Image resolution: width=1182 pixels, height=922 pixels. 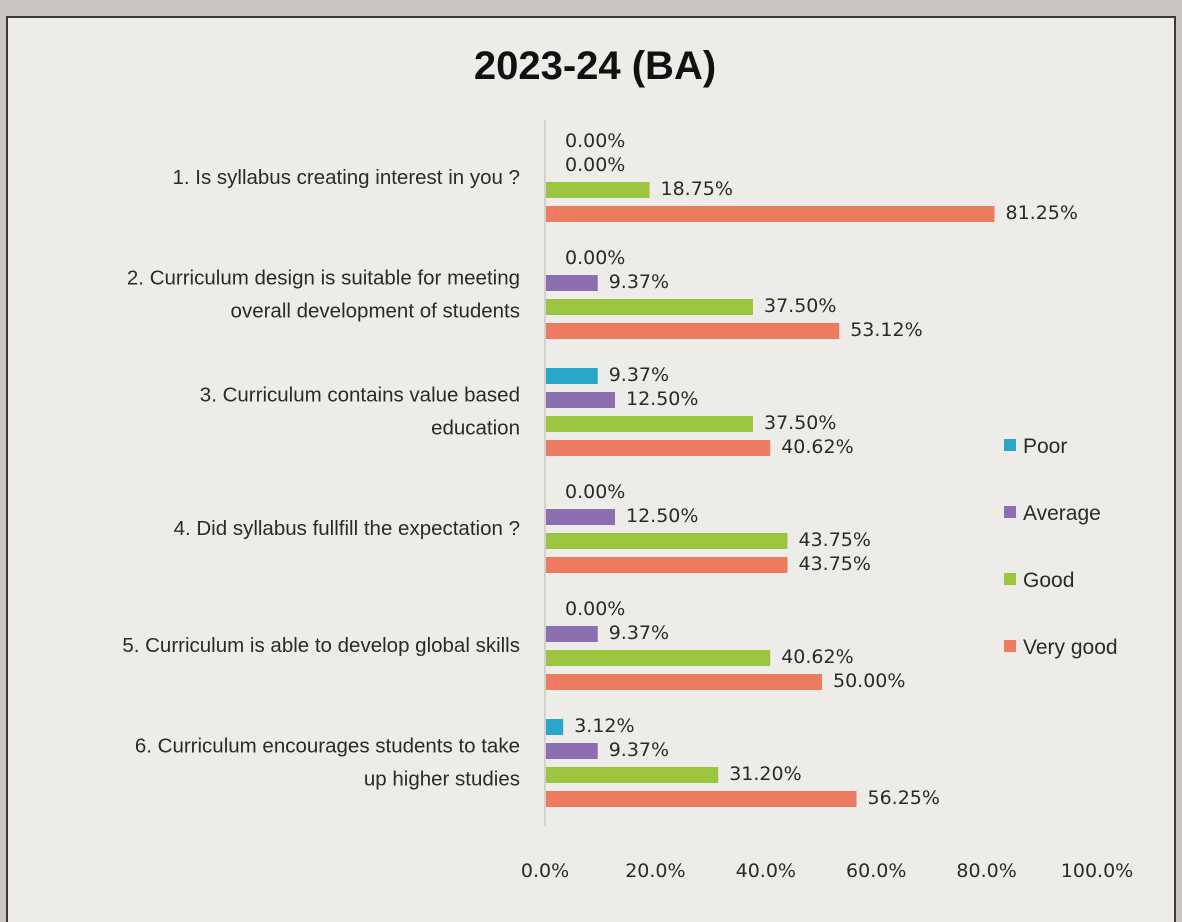 What do you see at coordinates (876, 871) in the screenshot?
I see `x-tick-label: 60.0%` at bounding box center [876, 871].